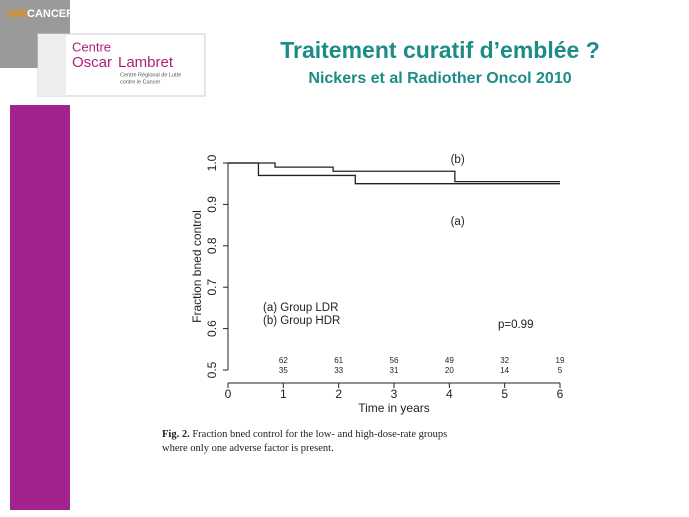 The width and height of the screenshot is (689, 517). I want to click on at-risk-count: 61, so click(338, 360).